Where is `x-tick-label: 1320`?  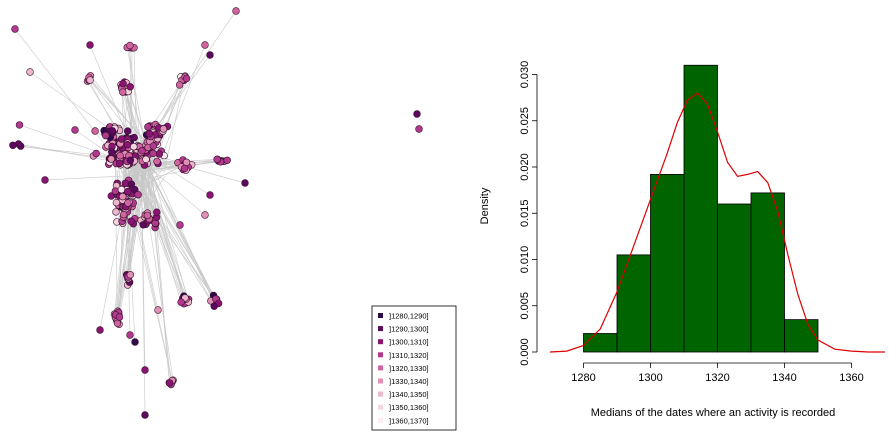 x-tick-label: 1320 is located at coordinates (717, 378).